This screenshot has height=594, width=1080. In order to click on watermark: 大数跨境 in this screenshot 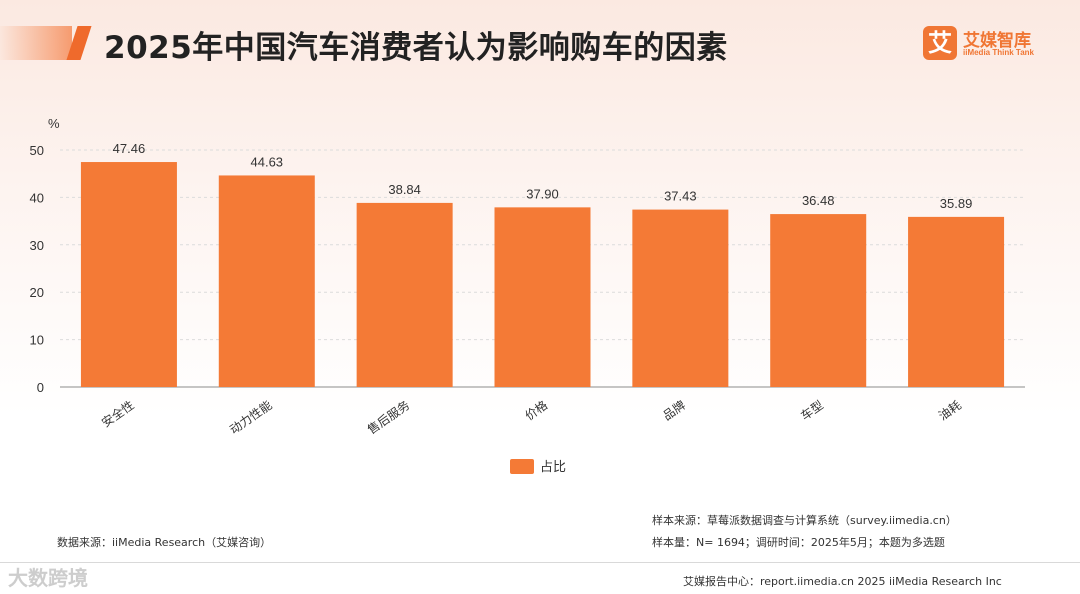, I will do `click(48, 578)`.